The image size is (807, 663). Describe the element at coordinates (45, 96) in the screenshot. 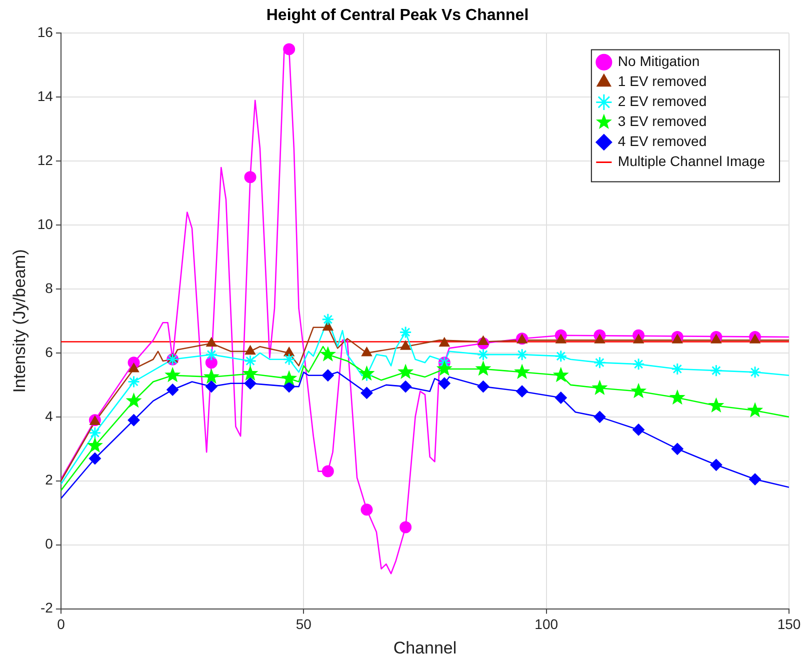

I see `y-tick-label: 14` at that location.